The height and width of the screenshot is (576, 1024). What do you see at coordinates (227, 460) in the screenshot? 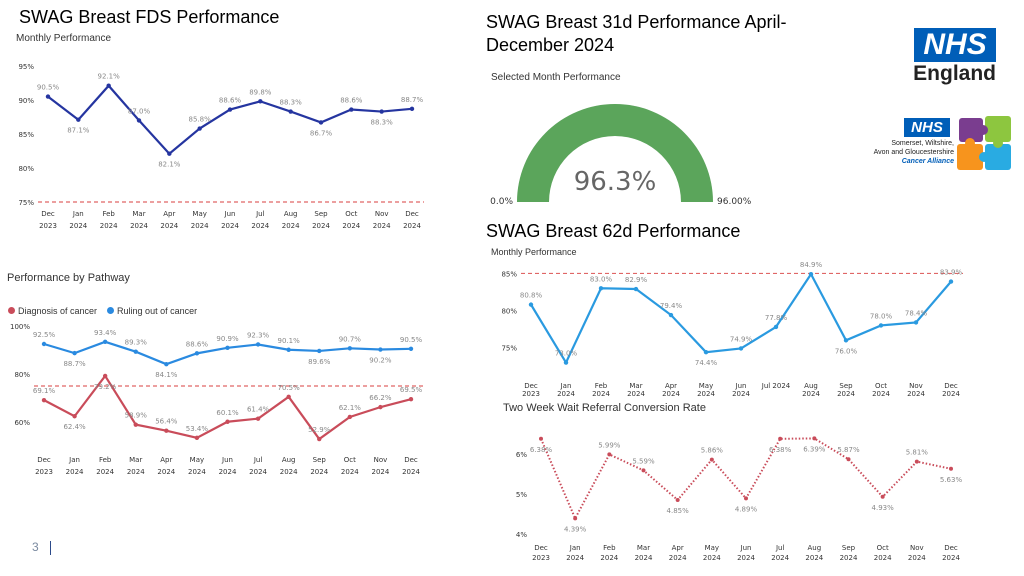
I see `pathway-xtick-month: Jun` at bounding box center [227, 460].